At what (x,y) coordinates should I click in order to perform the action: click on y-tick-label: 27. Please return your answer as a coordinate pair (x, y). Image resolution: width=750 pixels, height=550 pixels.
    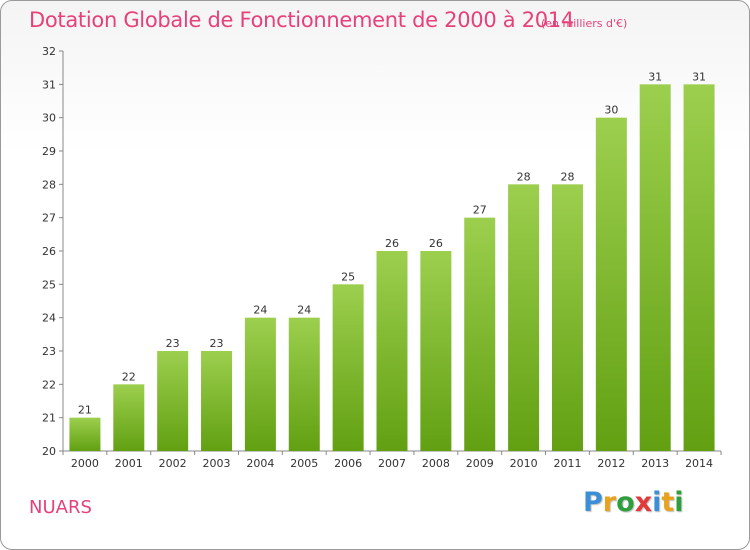
    Looking at the image, I should click on (49, 218).